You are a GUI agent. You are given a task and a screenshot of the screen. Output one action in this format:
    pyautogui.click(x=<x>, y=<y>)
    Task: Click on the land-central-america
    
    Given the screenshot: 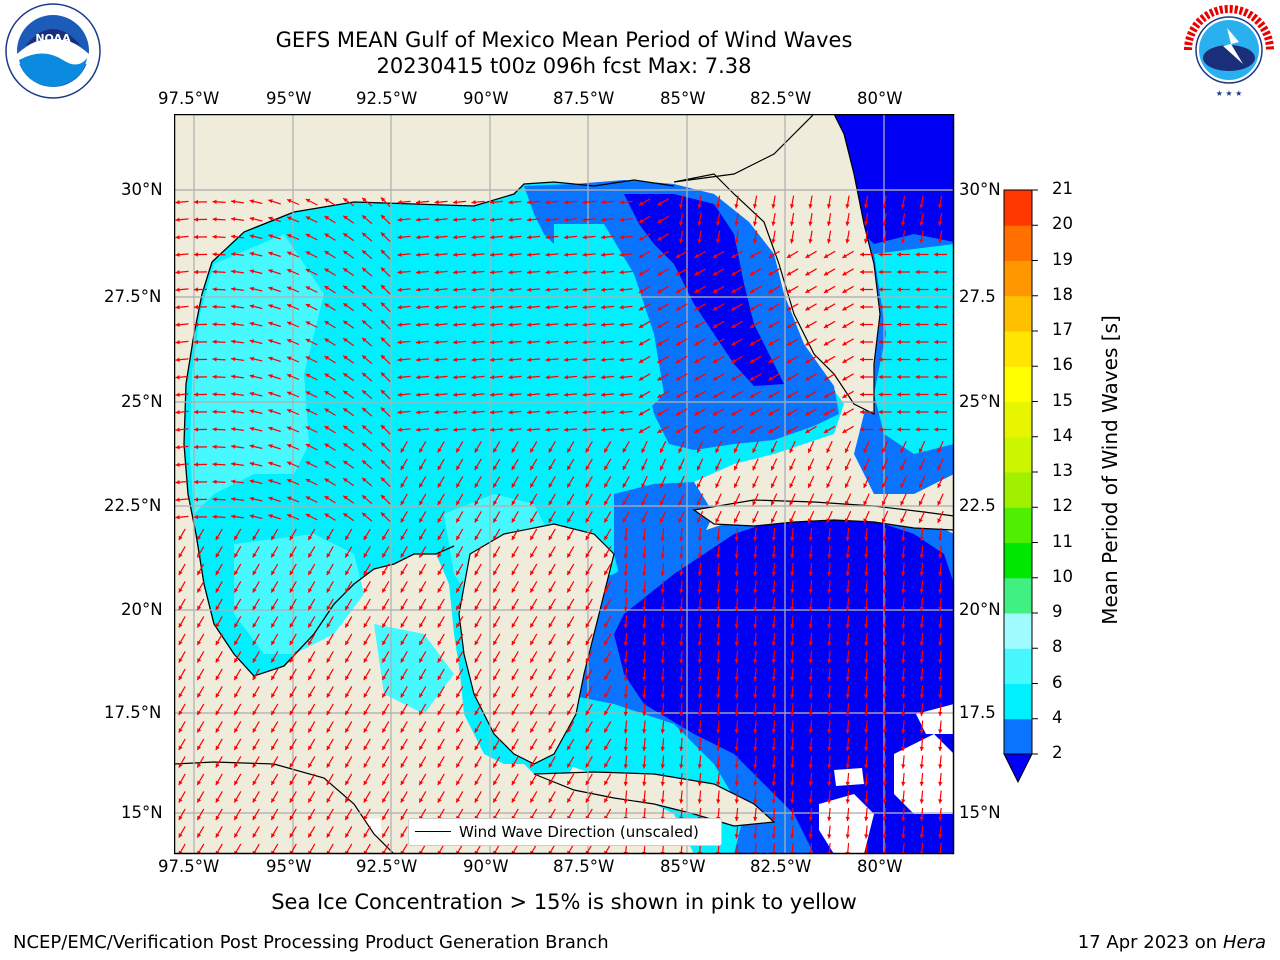 What is the action you would take?
    pyautogui.click(x=284, y=807)
    